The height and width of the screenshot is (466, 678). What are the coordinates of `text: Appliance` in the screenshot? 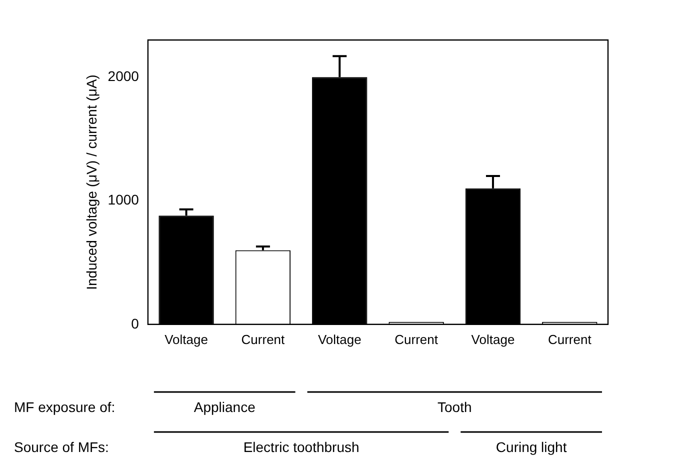 It's located at (225, 406).